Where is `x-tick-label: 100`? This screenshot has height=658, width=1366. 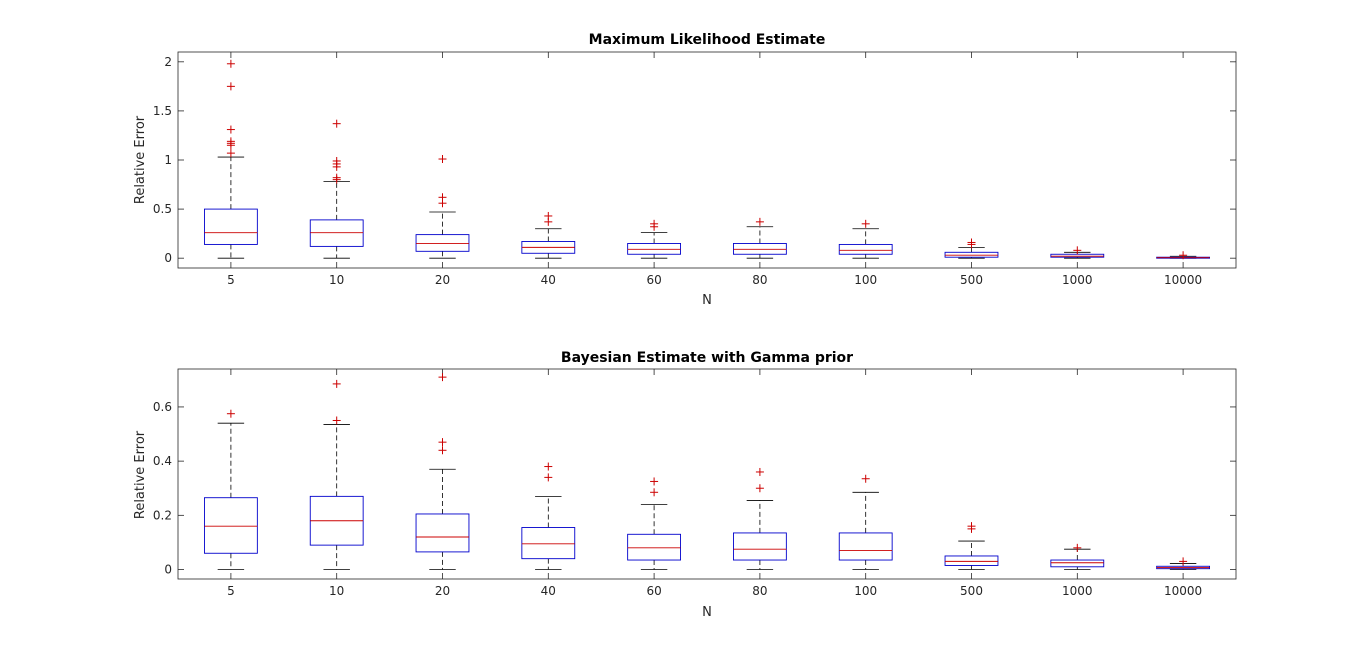
x-tick-label: 100 is located at coordinates (865, 280).